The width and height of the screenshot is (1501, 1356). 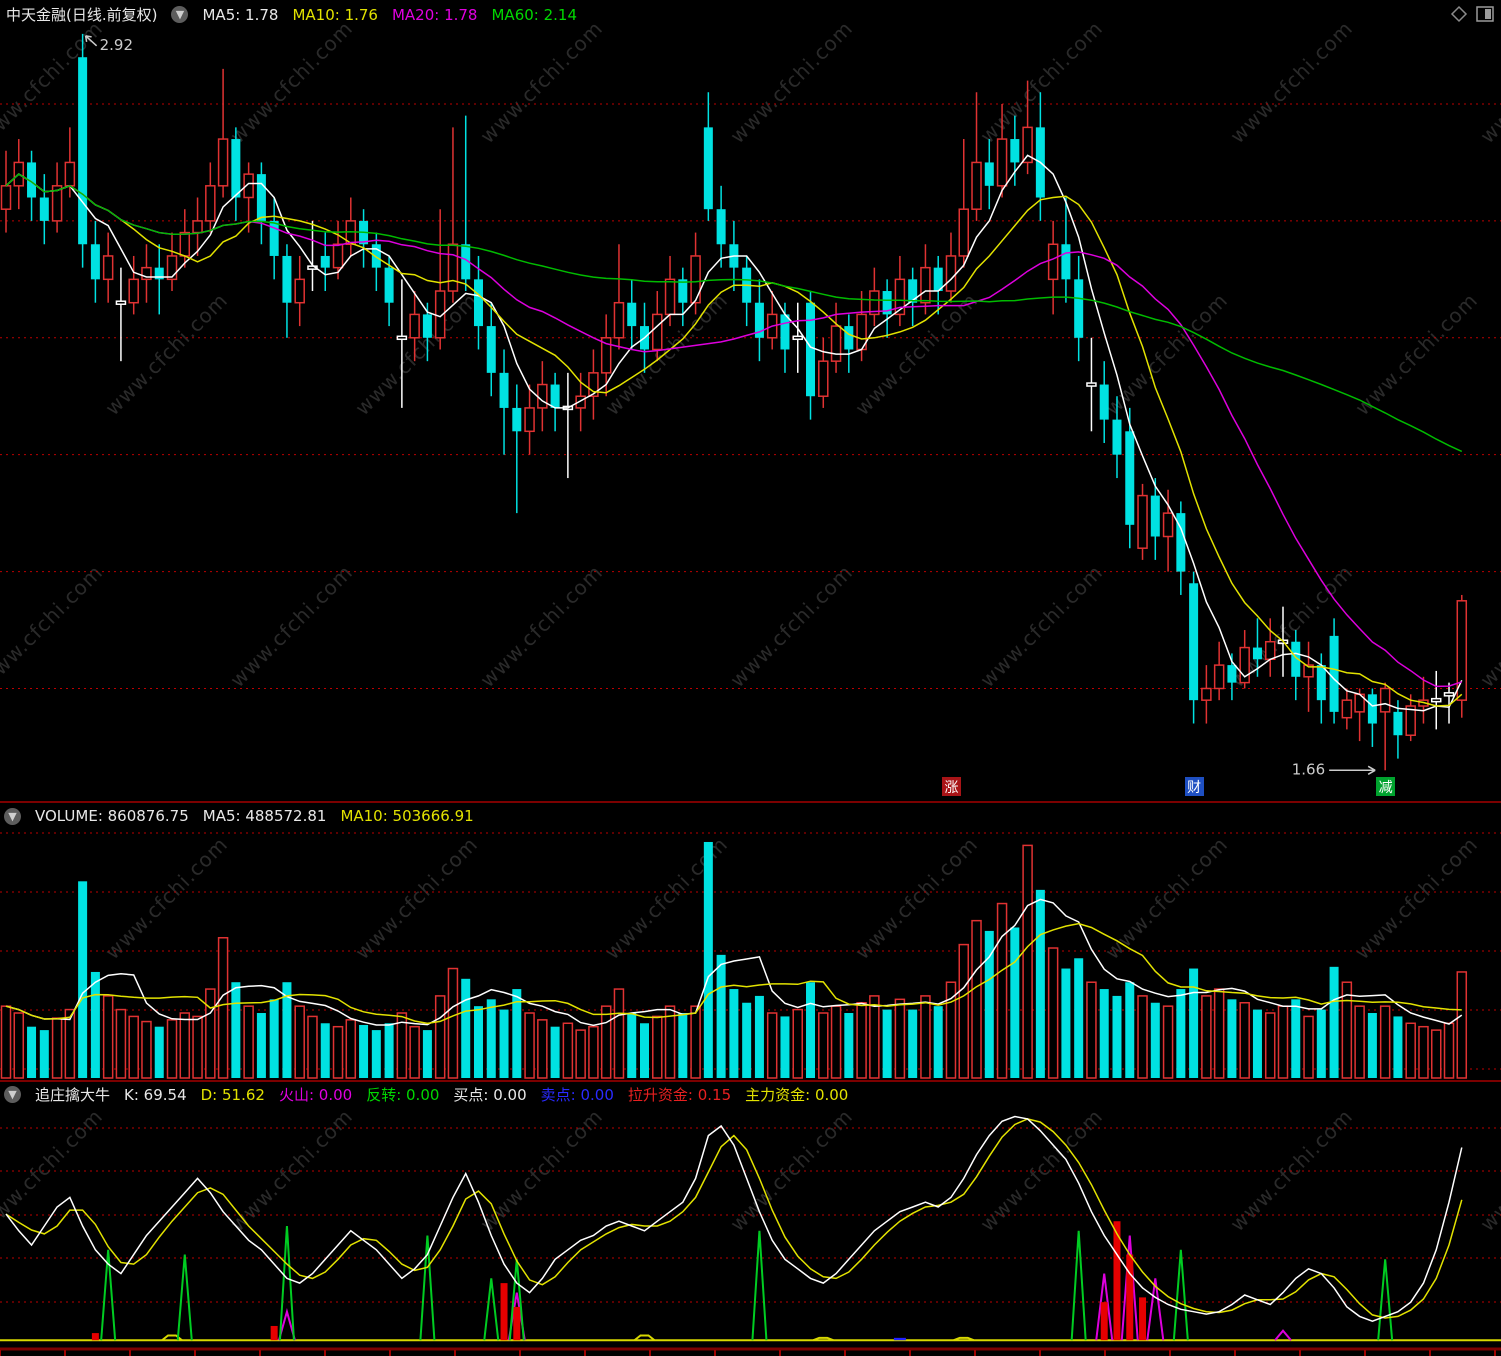 I want to click on sell-point-value: 卖点: 0.00, so click(x=577, y=1095).